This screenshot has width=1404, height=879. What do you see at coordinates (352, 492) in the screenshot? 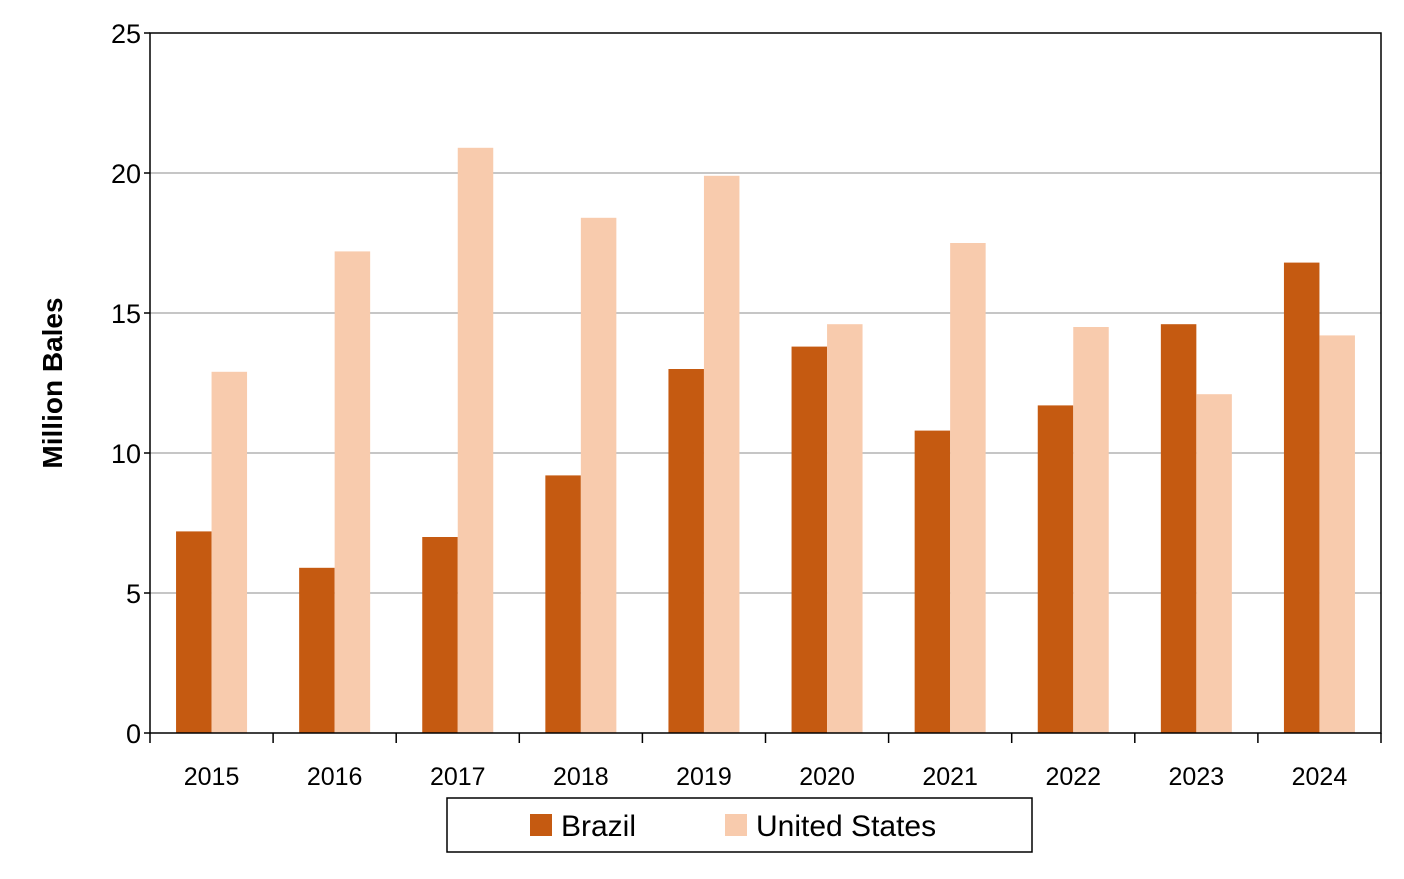
I see `bar-united-states-2016` at bounding box center [352, 492].